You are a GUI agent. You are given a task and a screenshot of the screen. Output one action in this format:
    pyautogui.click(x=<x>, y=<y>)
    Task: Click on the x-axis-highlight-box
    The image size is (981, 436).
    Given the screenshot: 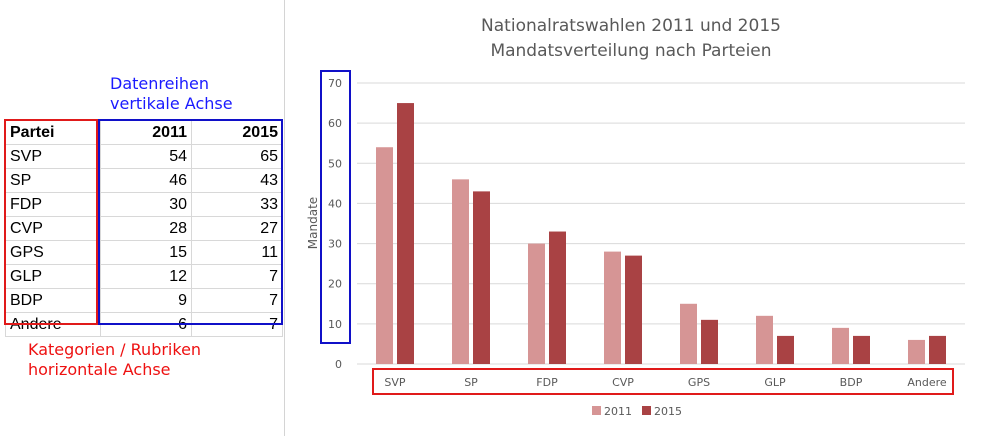 What is the action you would take?
    pyautogui.click(x=663, y=381)
    